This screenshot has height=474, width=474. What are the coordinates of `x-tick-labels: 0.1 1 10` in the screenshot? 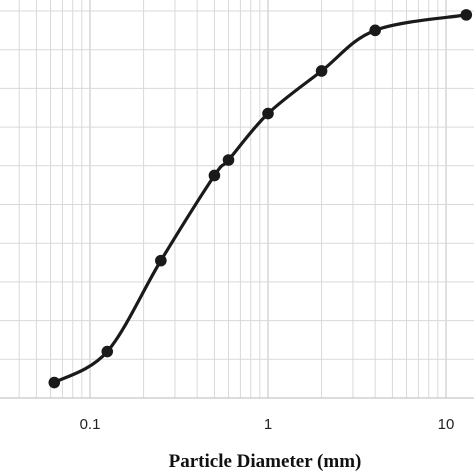 It's located at (267, 424).